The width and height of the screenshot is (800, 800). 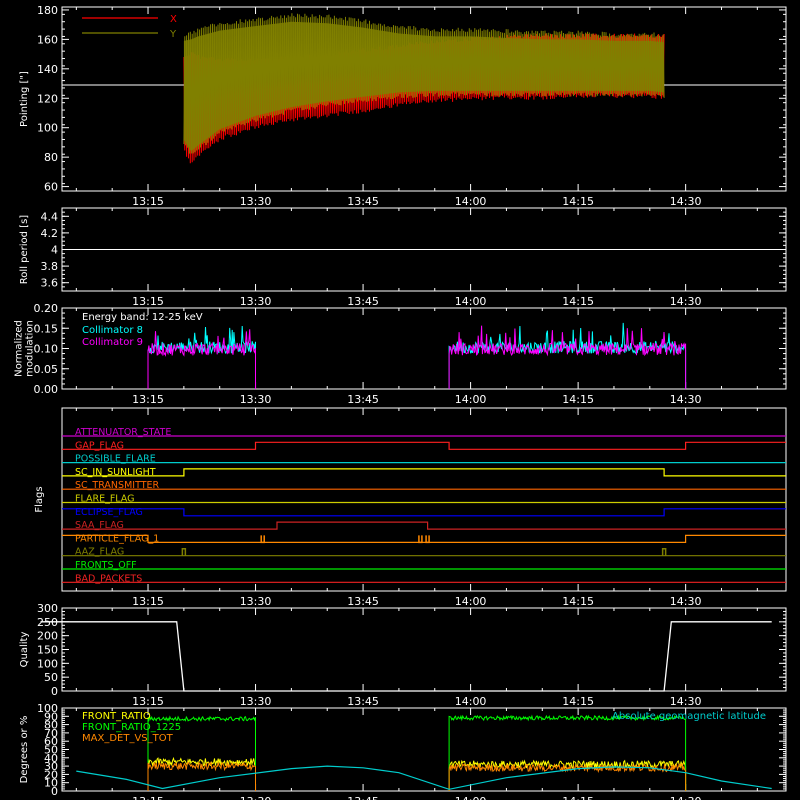 What do you see at coordinates (105, 499) in the screenshot?
I see `flag-label-flare-flag: FLARE_FLAG` at bounding box center [105, 499].